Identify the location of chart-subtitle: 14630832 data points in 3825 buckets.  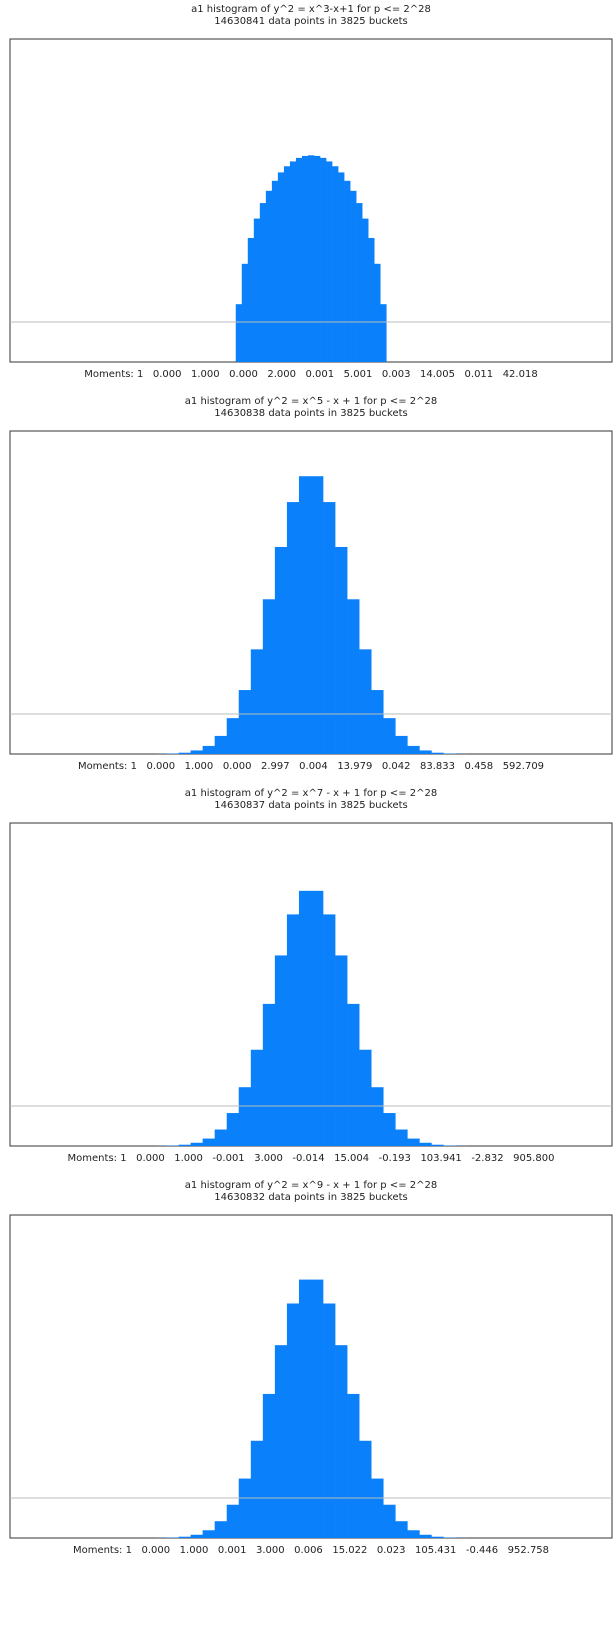
(311, 1197).